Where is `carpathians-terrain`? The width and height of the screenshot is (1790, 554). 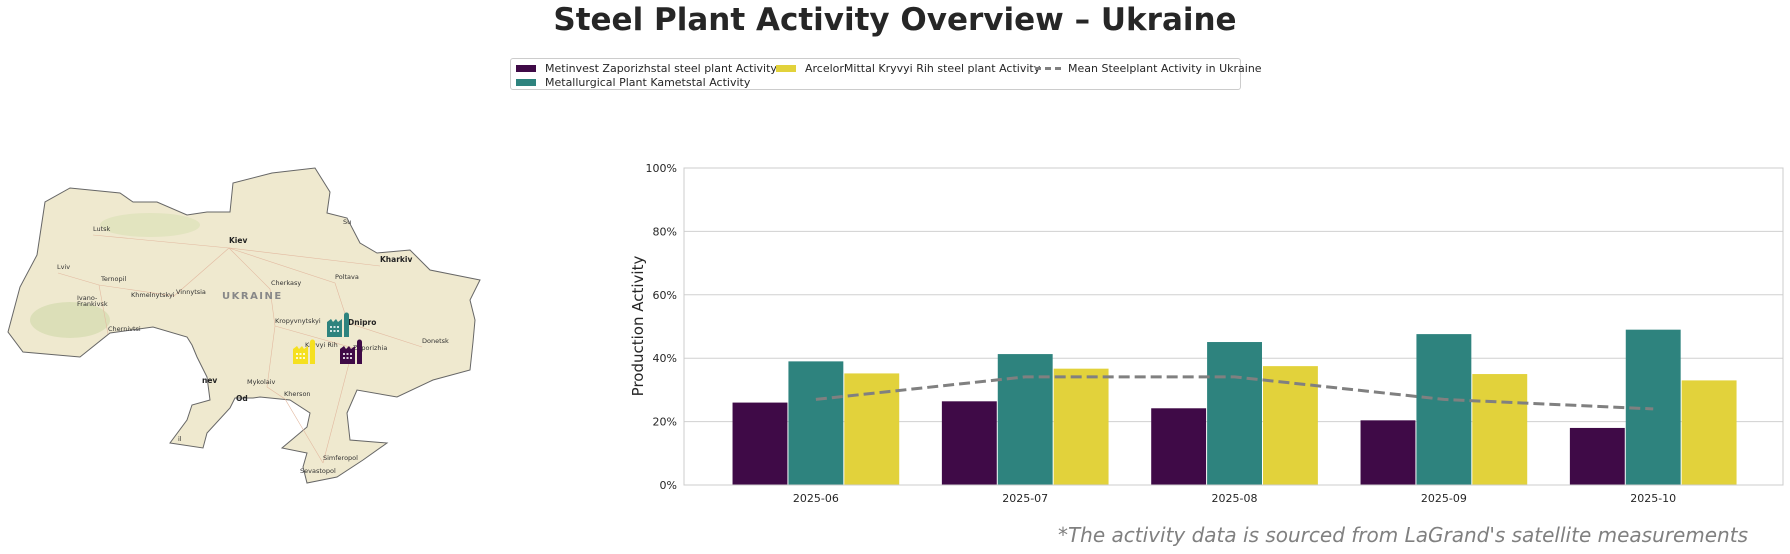
carpathians-terrain is located at coordinates (70, 320).